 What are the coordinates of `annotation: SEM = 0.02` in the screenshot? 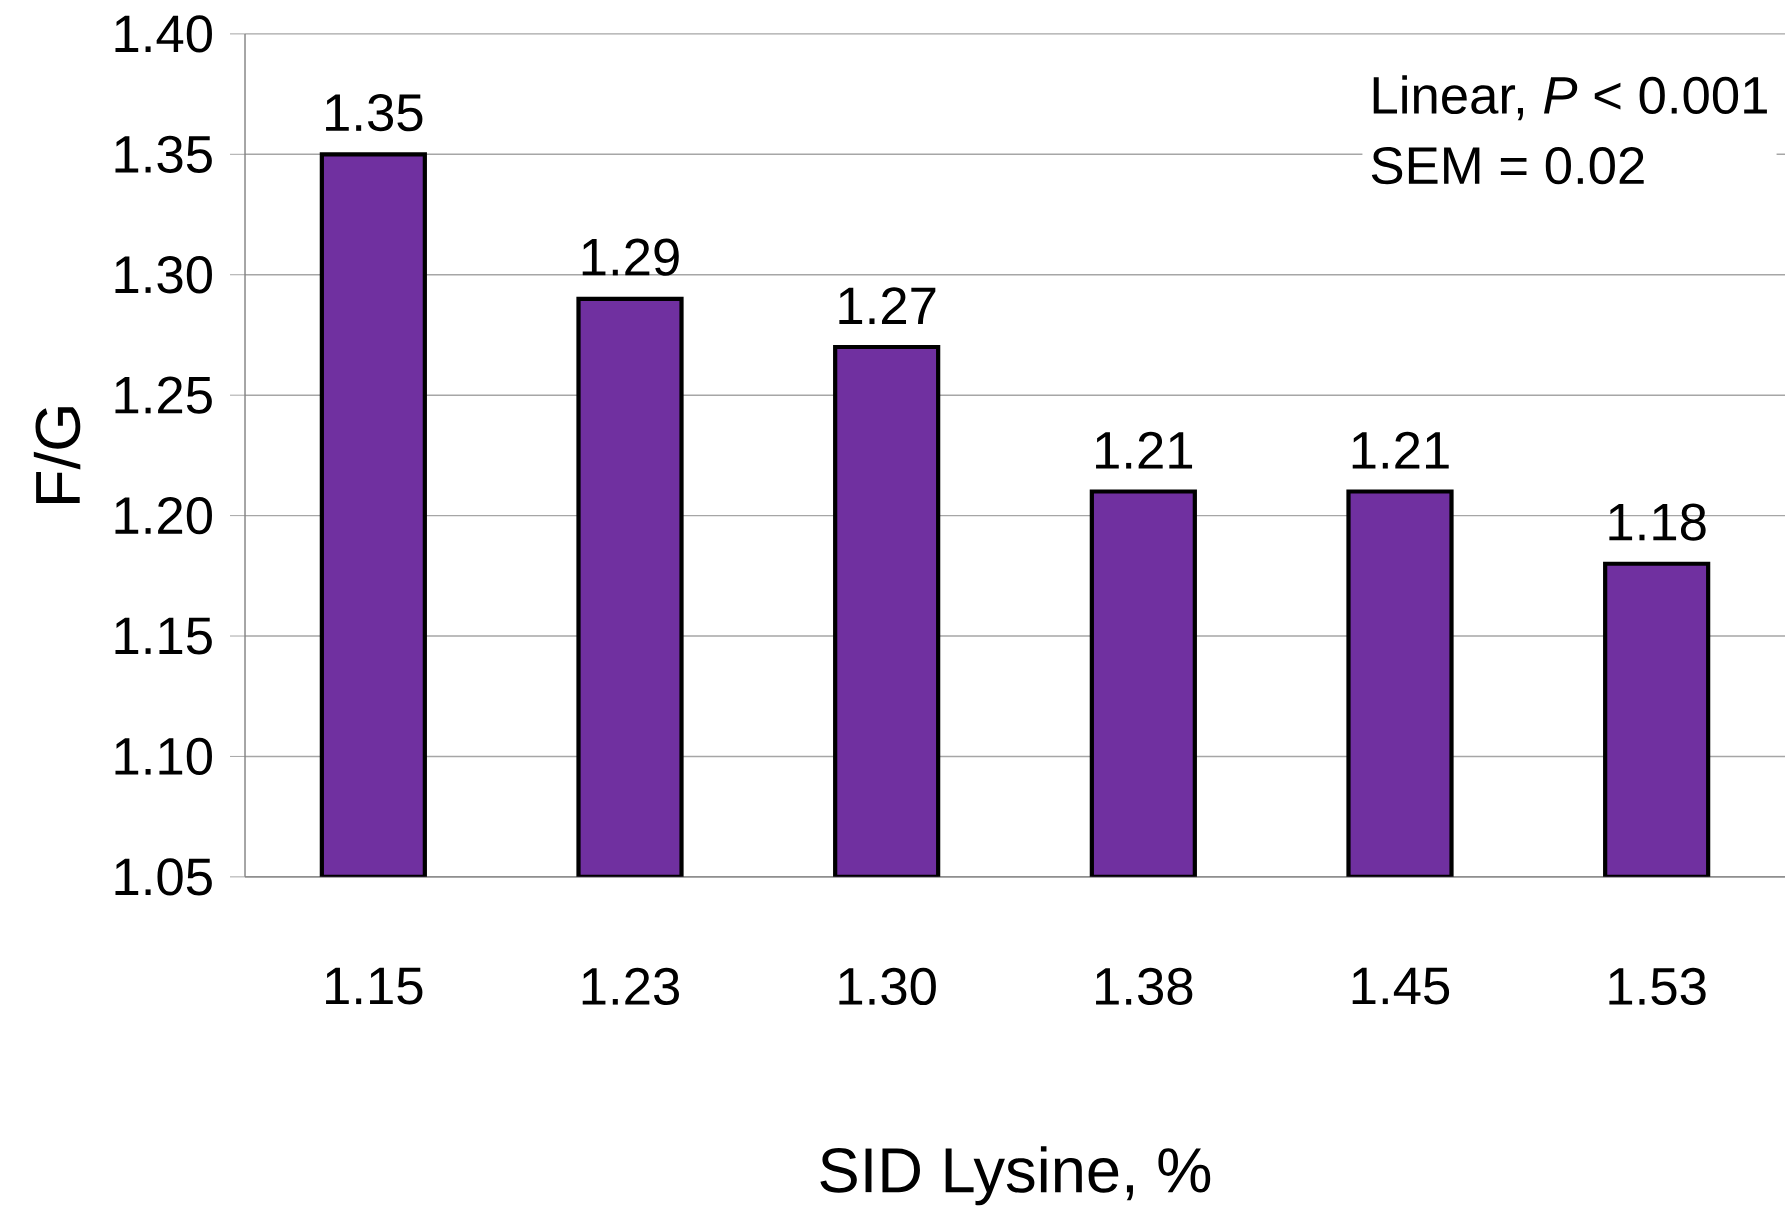 It's located at (1507, 165).